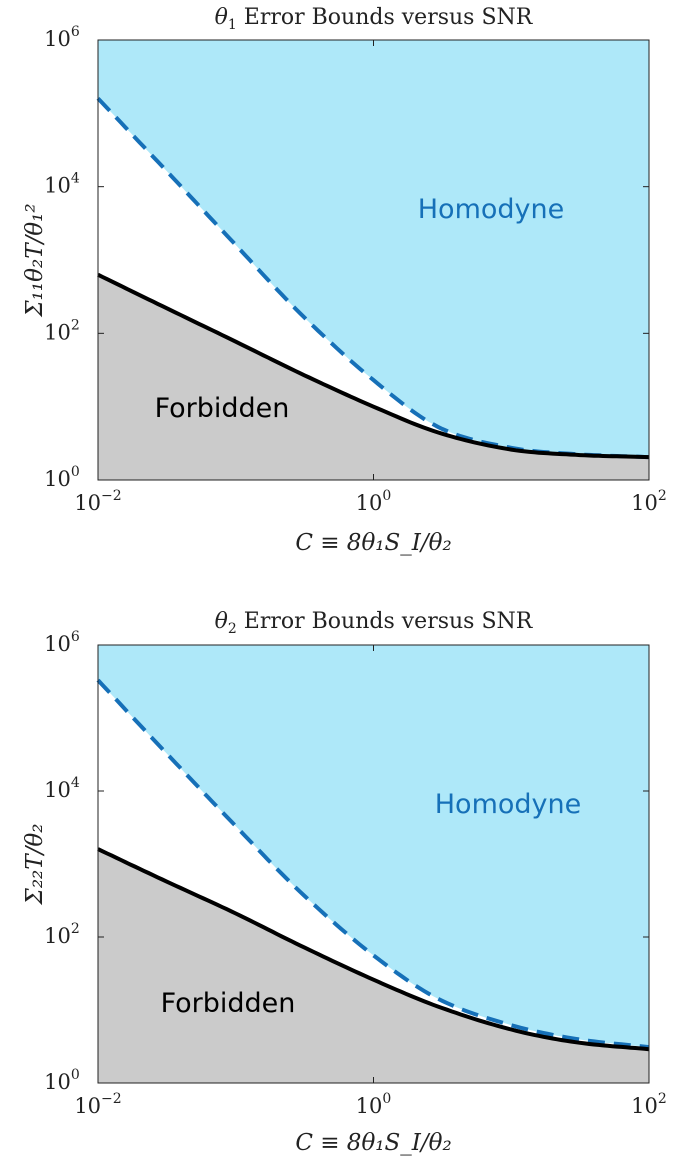 This screenshot has width=692, height=1158. What do you see at coordinates (35, 260) in the screenshot?
I see `y-axis-label: Σ₁₁θ₂T/θ₁²` at bounding box center [35, 260].